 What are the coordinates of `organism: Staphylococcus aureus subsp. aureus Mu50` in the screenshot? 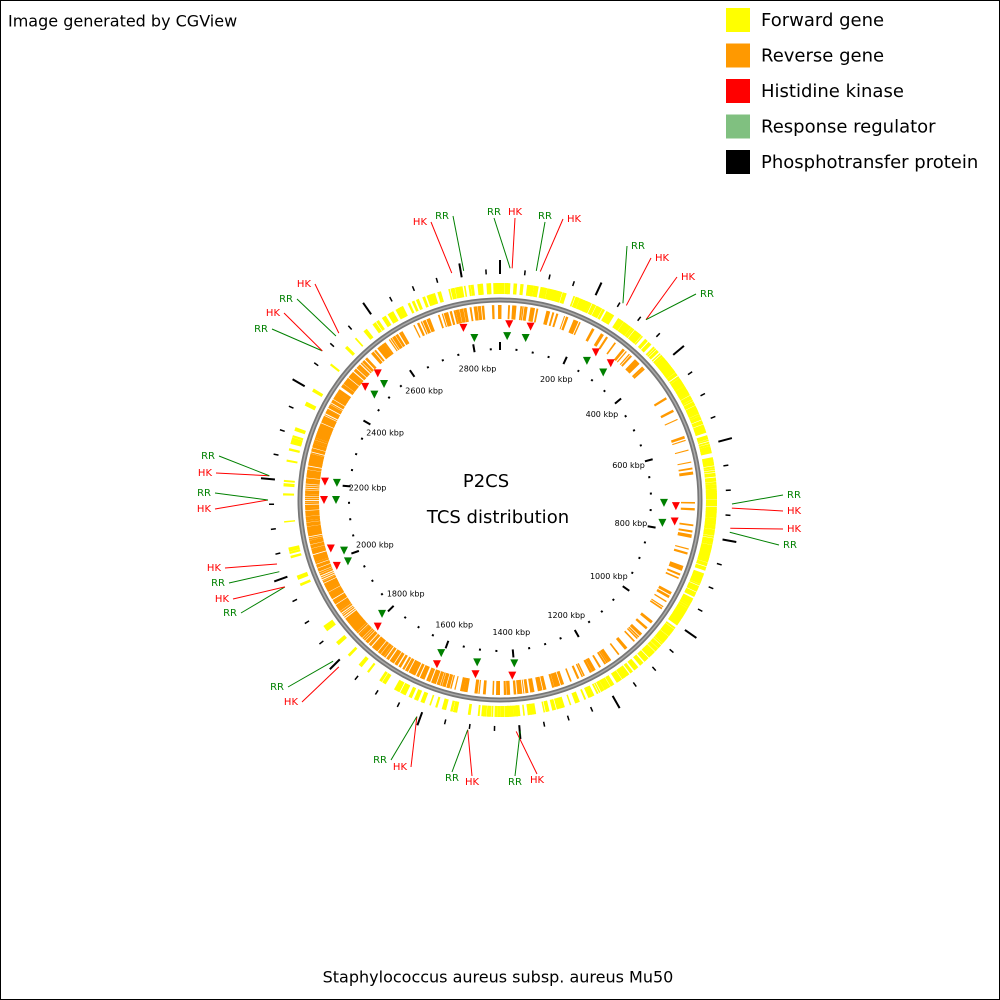 It's located at (498, 977).